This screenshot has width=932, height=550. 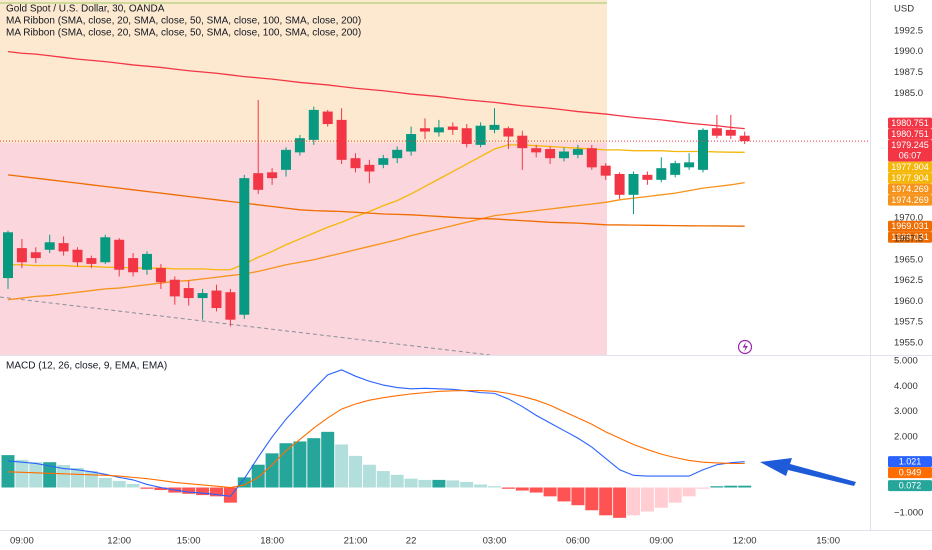 I want to click on alert-icon, so click(x=745, y=347).